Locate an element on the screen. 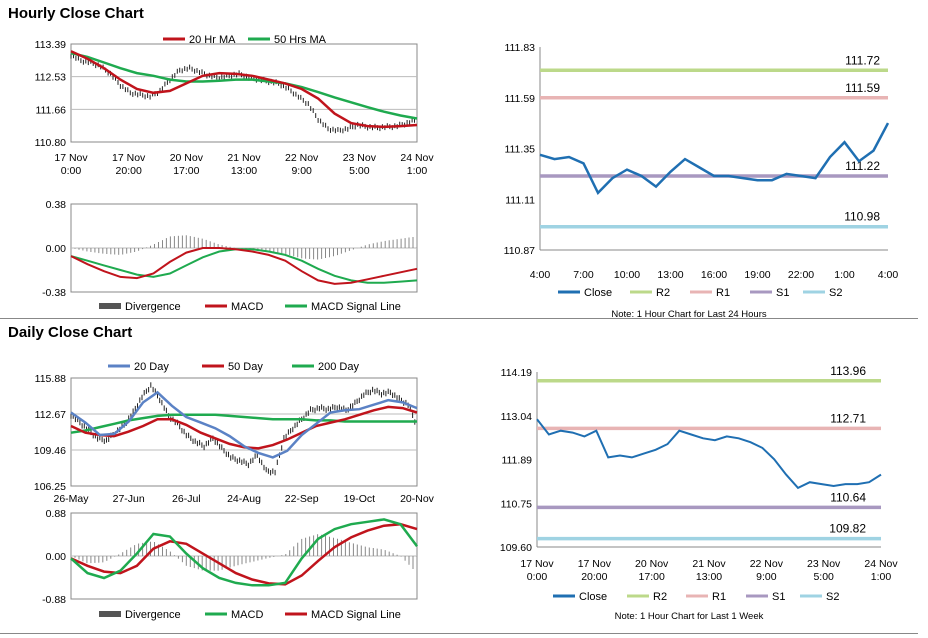 The image size is (928, 638). hourly-levels-xtick: 7:00 is located at coordinates (583, 275).